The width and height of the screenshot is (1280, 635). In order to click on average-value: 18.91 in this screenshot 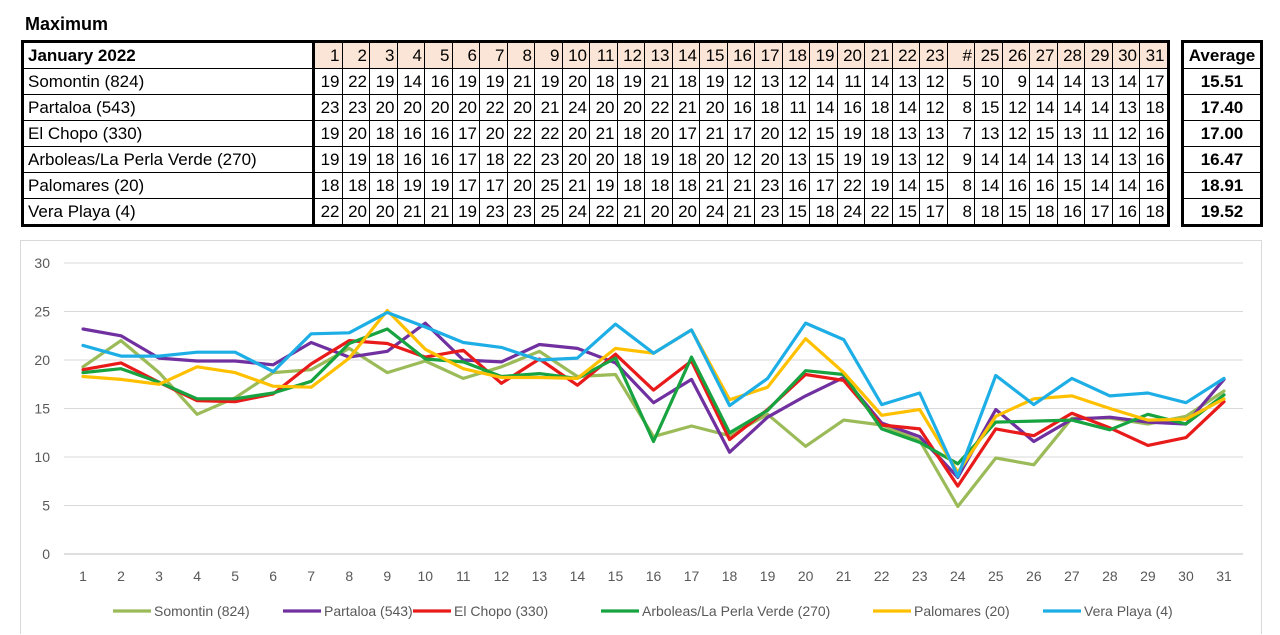, I will do `click(1222, 185)`.